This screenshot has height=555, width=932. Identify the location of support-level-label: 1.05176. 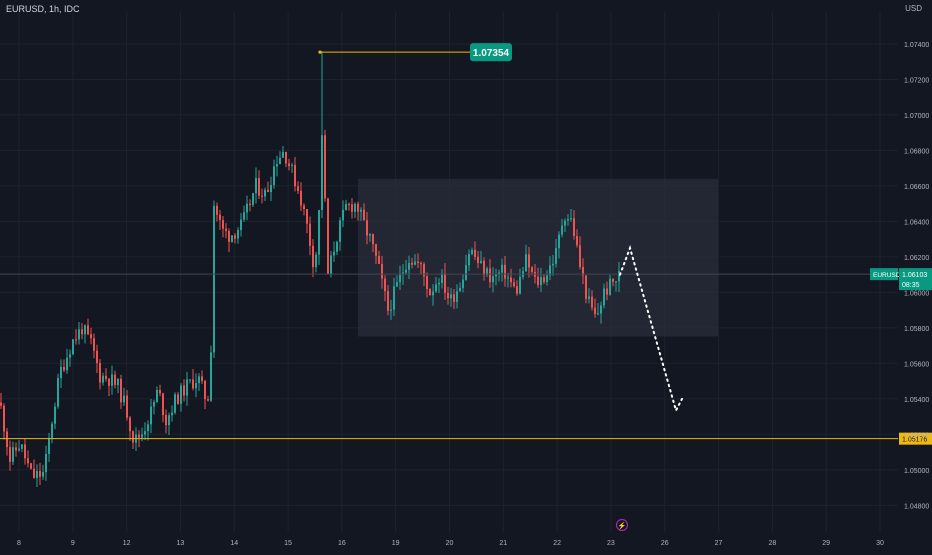
(914, 440).